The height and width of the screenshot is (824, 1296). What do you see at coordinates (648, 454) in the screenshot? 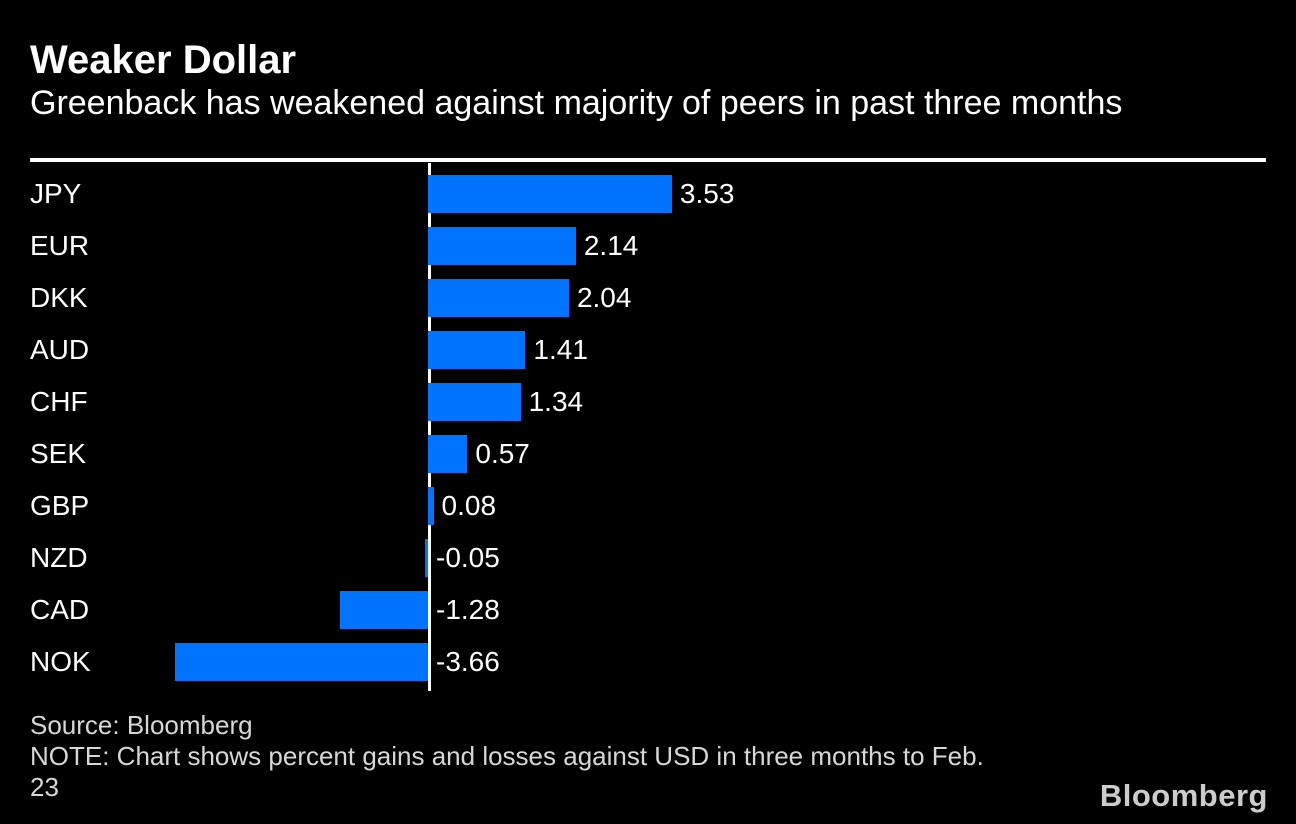
I see `chart-row: SEK 0.57` at bounding box center [648, 454].